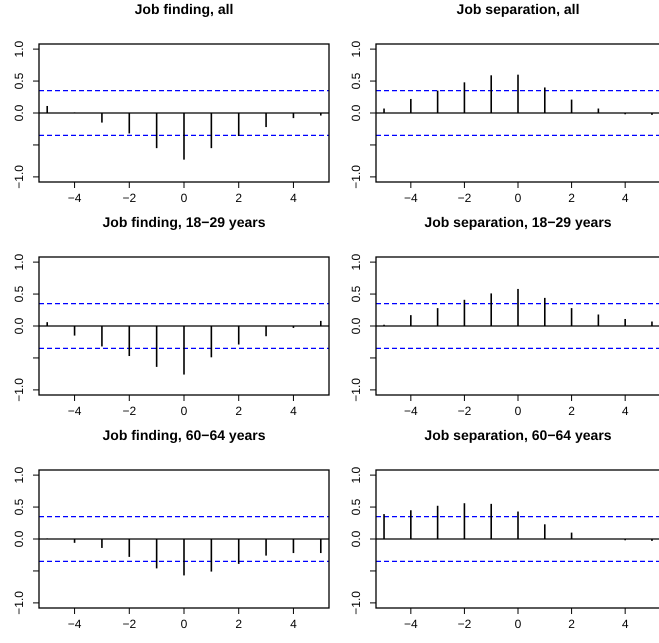  I want to click on chart-title: Job finding, 18−29 years, so click(184, 222).